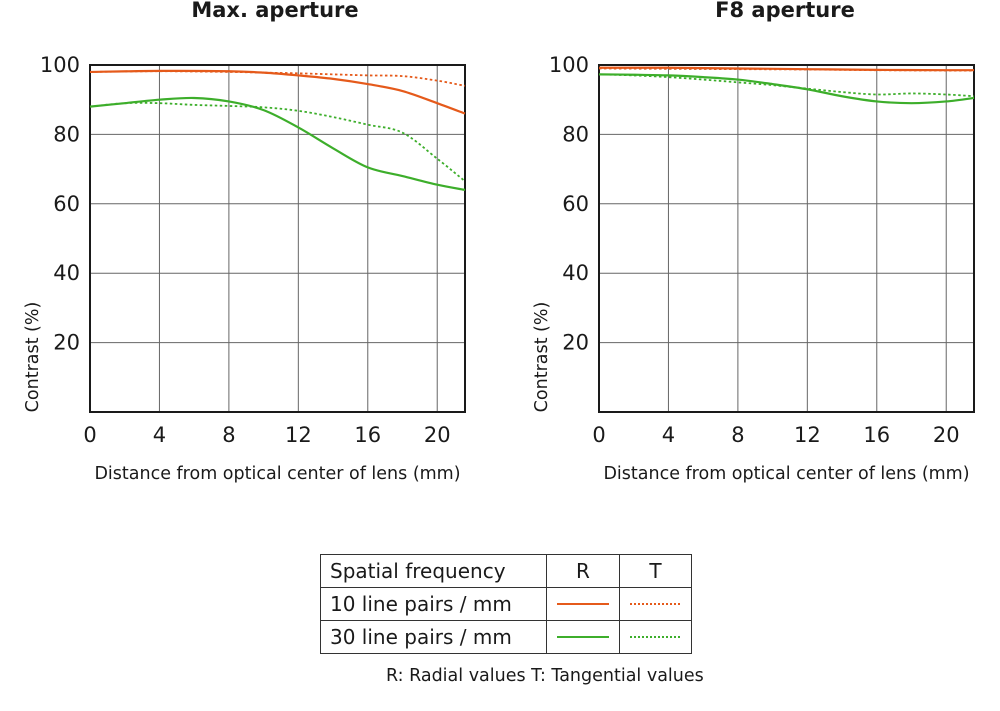 This screenshot has height=711, width=1000. I want to click on legend-header-r: R, so click(583, 571).